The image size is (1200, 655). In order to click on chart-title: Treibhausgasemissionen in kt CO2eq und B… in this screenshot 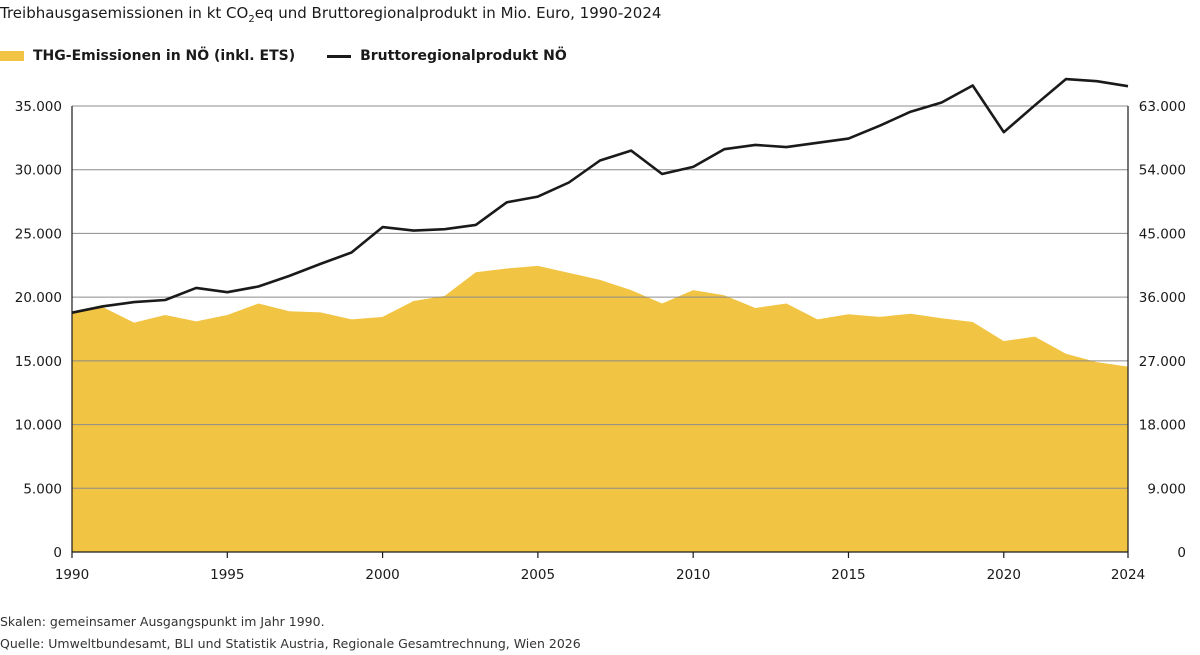, I will do `click(330, 14)`.